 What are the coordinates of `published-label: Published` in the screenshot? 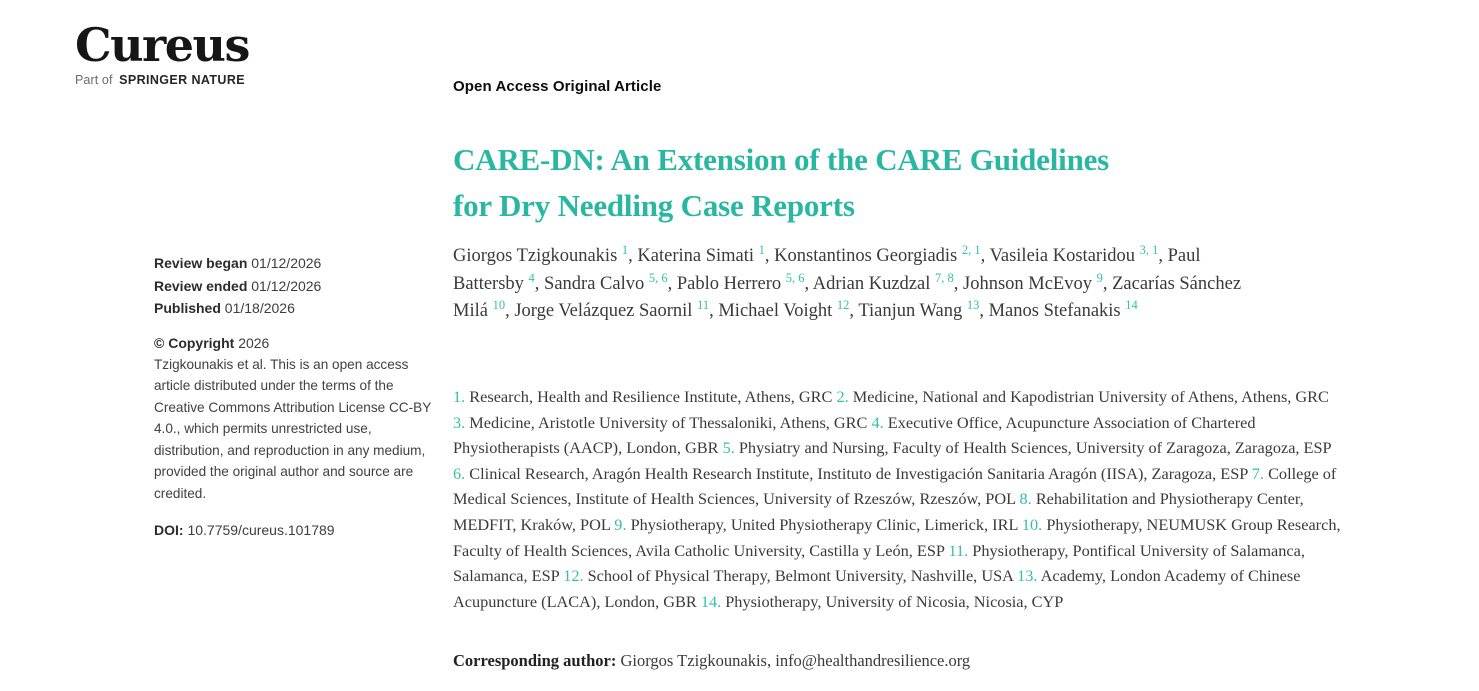 It's located at (187, 308).